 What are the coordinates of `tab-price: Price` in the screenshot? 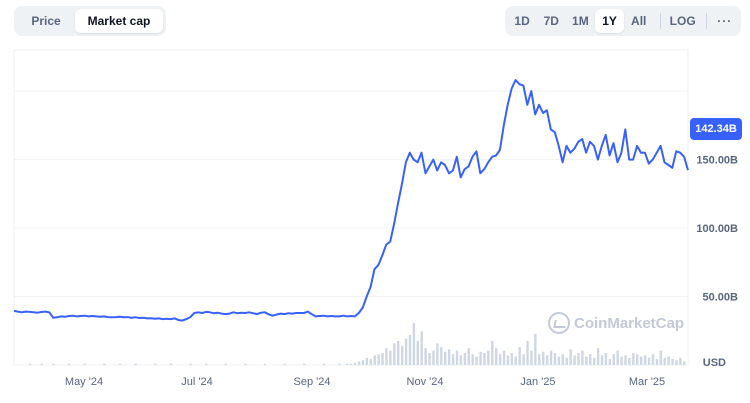 It's located at (46, 21).